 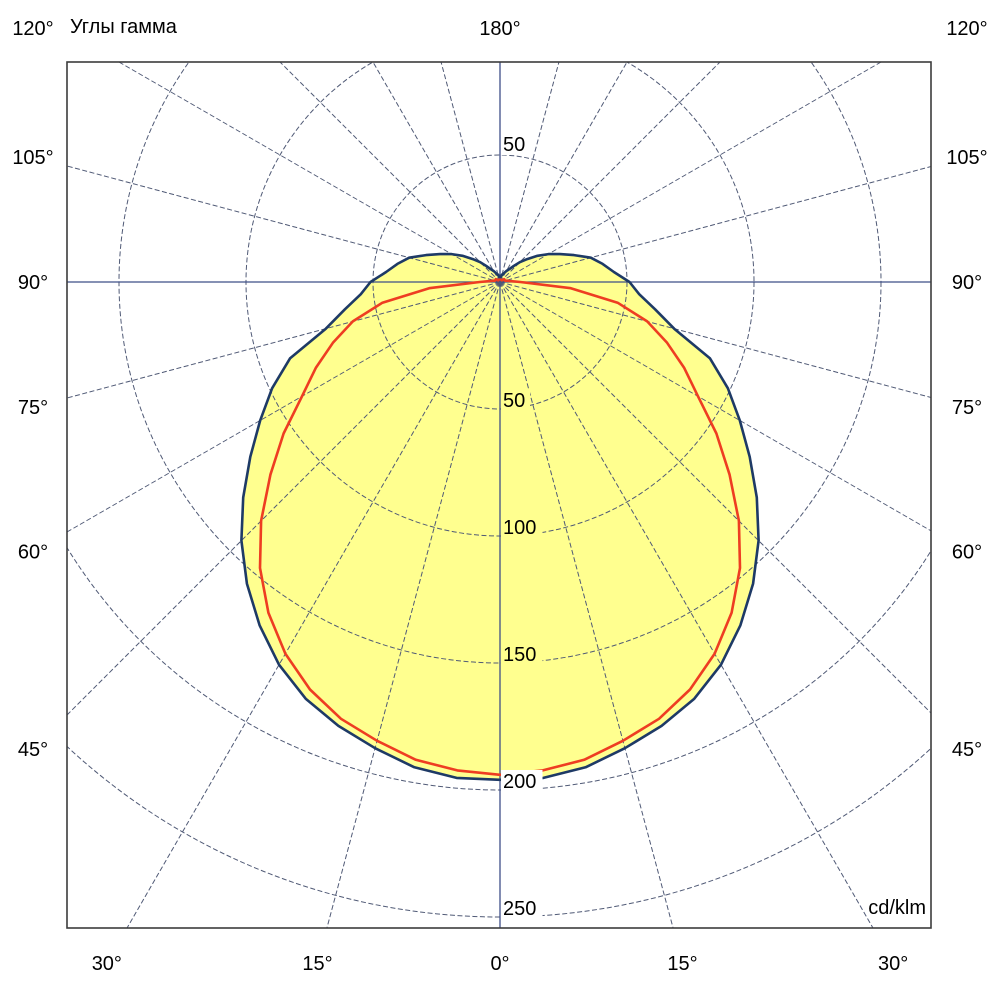 I want to click on radial-tick-label: 150, so click(x=519, y=655).